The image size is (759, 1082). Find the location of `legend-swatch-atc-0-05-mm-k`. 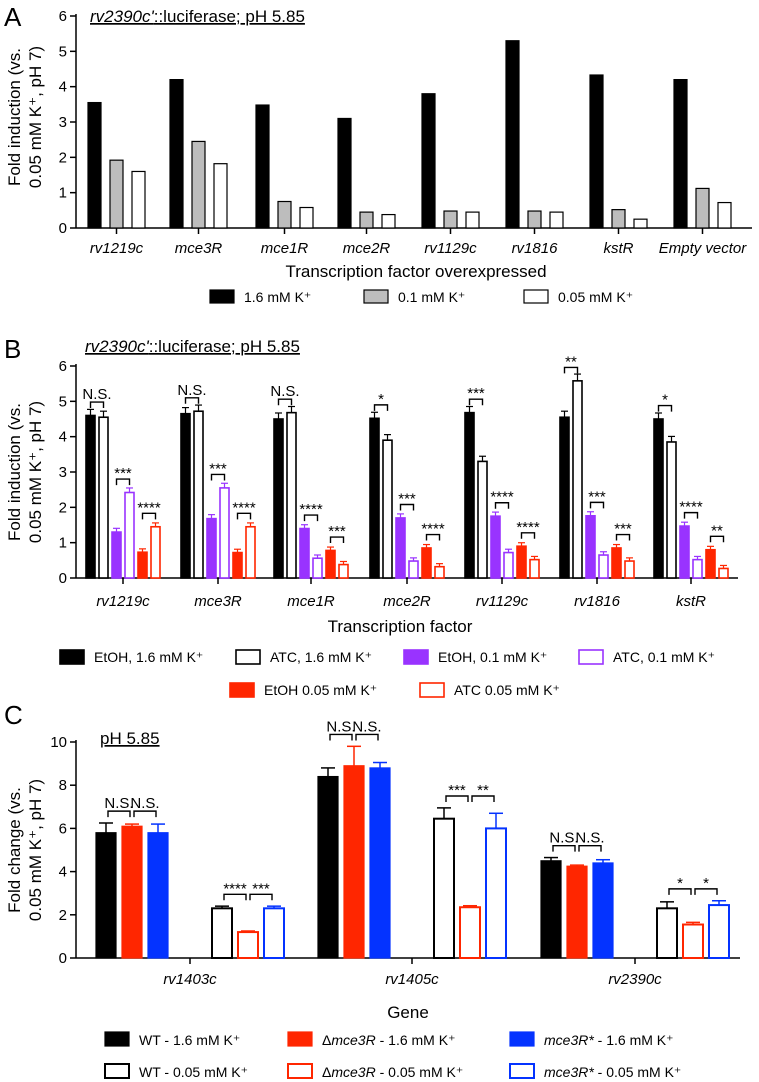

legend-swatch-atc-0-05-mm-k is located at coordinates (432, 690).